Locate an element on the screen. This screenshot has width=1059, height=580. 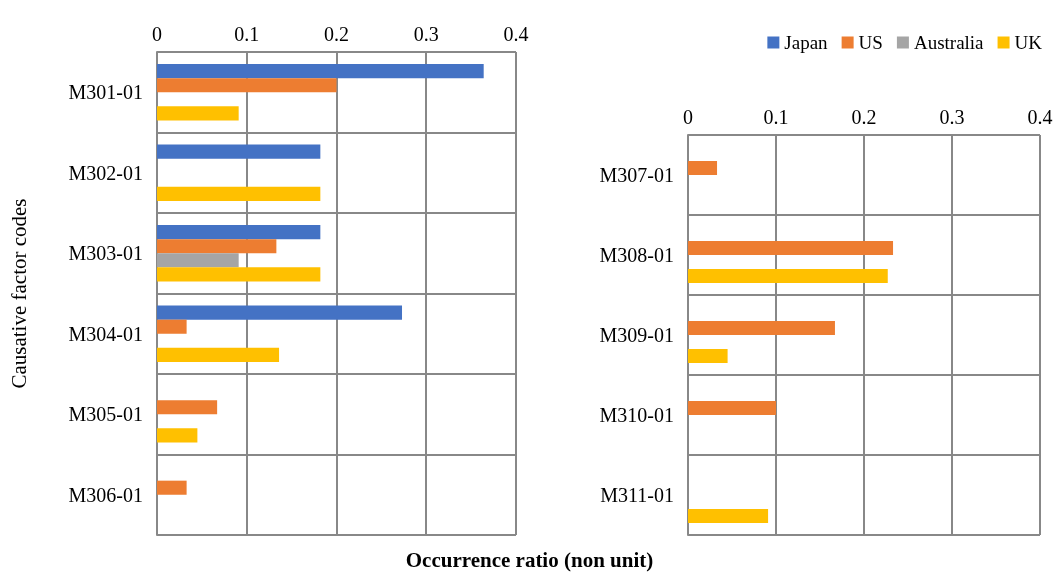
y-tick-label: M301-01 is located at coordinates (105, 92).